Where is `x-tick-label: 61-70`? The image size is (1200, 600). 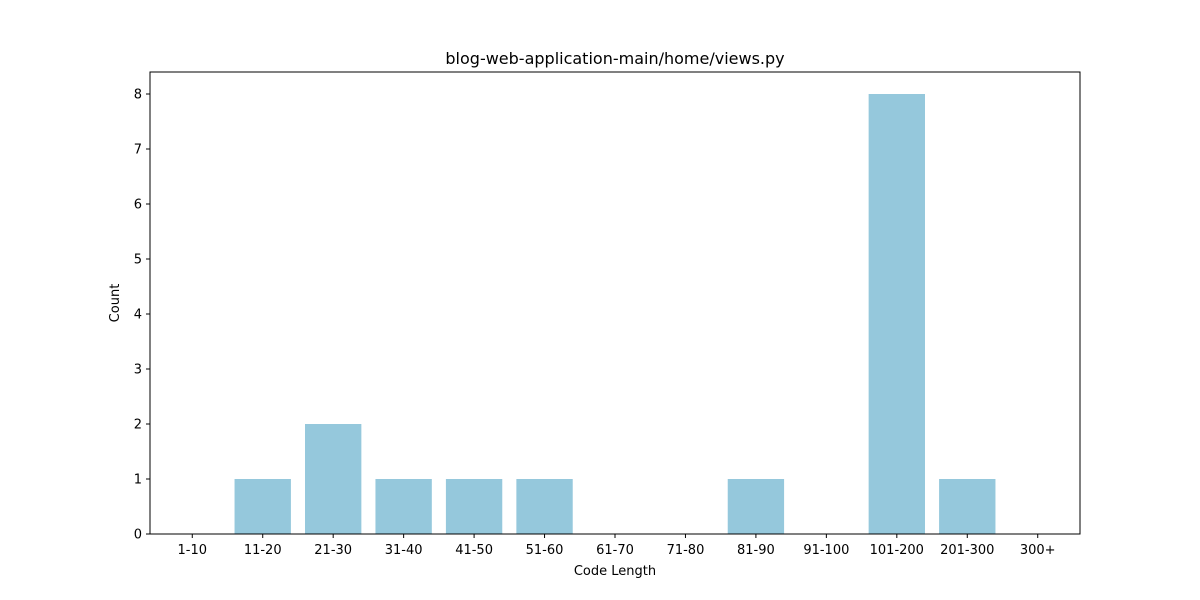 x-tick-label: 61-70 is located at coordinates (615, 550).